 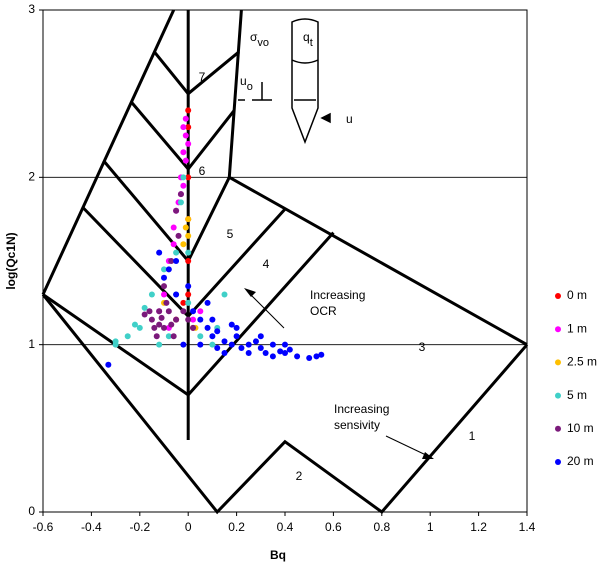 I want to click on zone-label: 1, so click(x=472, y=436).